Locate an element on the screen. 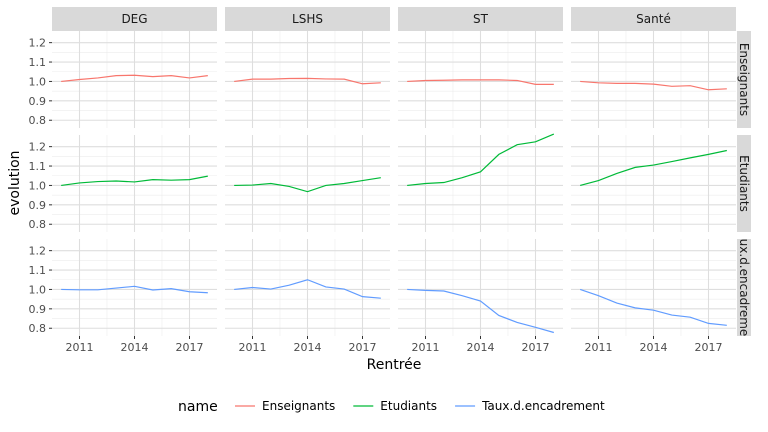 Image resolution: width=768 pixels, height=432 pixels. column-strip-label-sant: Santé is located at coordinates (653, 19).